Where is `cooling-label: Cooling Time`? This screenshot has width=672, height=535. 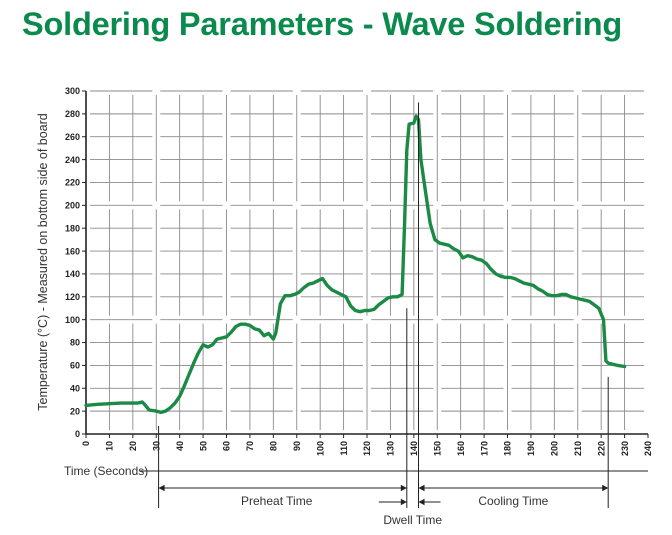
cooling-label: Cooling Time is located at coordinates (513, 501).